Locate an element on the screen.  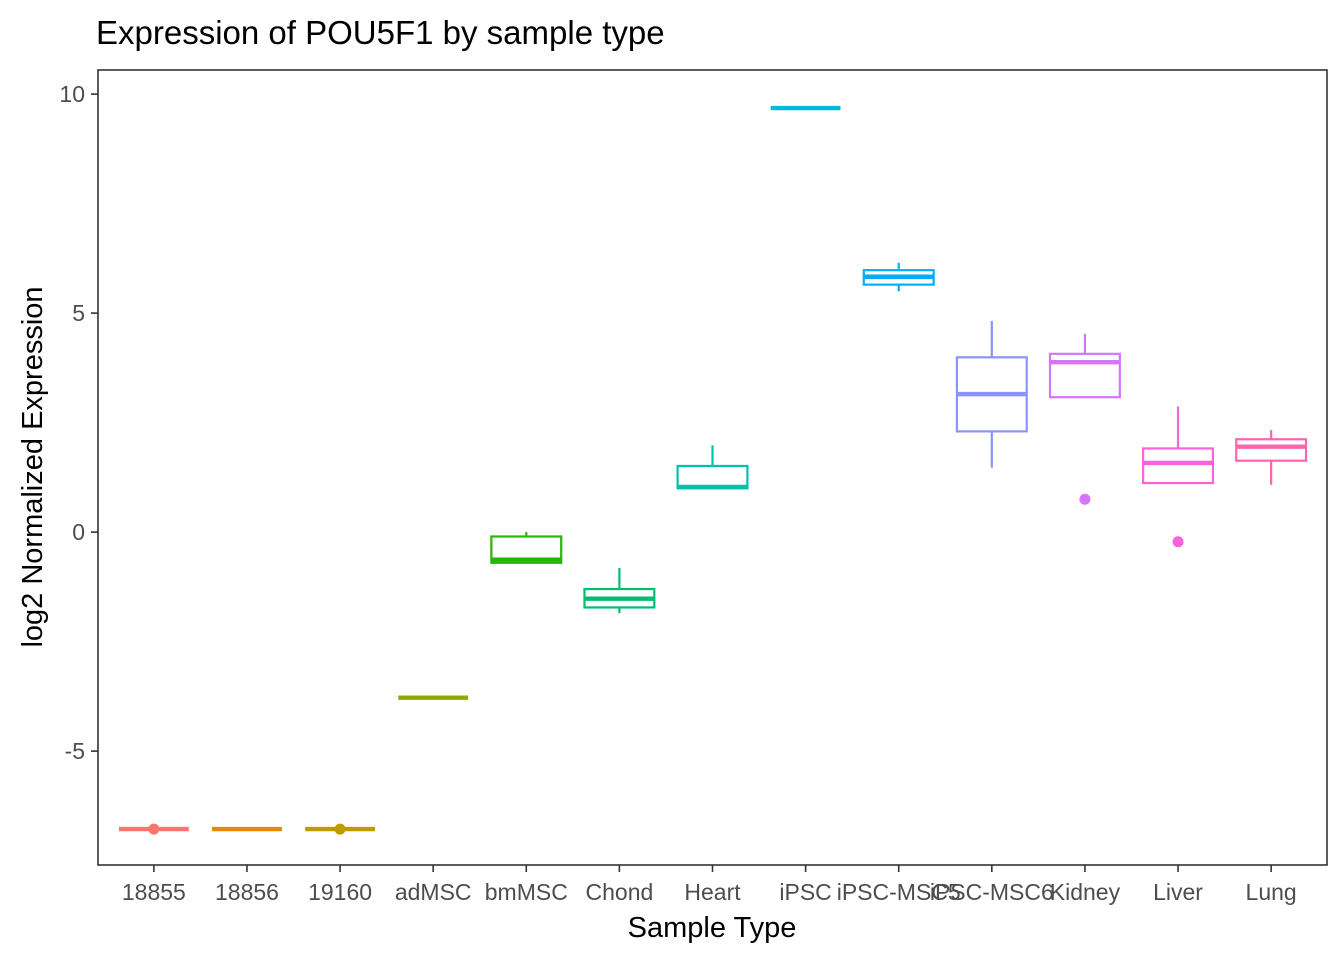
box-Liver is located at coordinates (1178, 477).